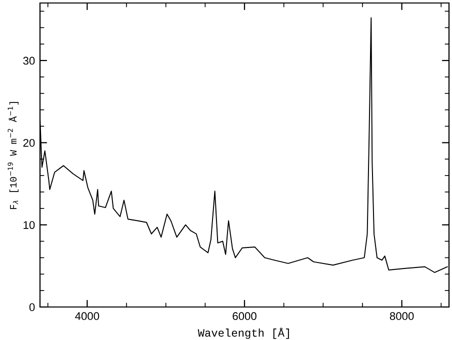  Describe the element at coordinates (29, 225) in the screenshot. I see `y-tick-label: 10` at that location.